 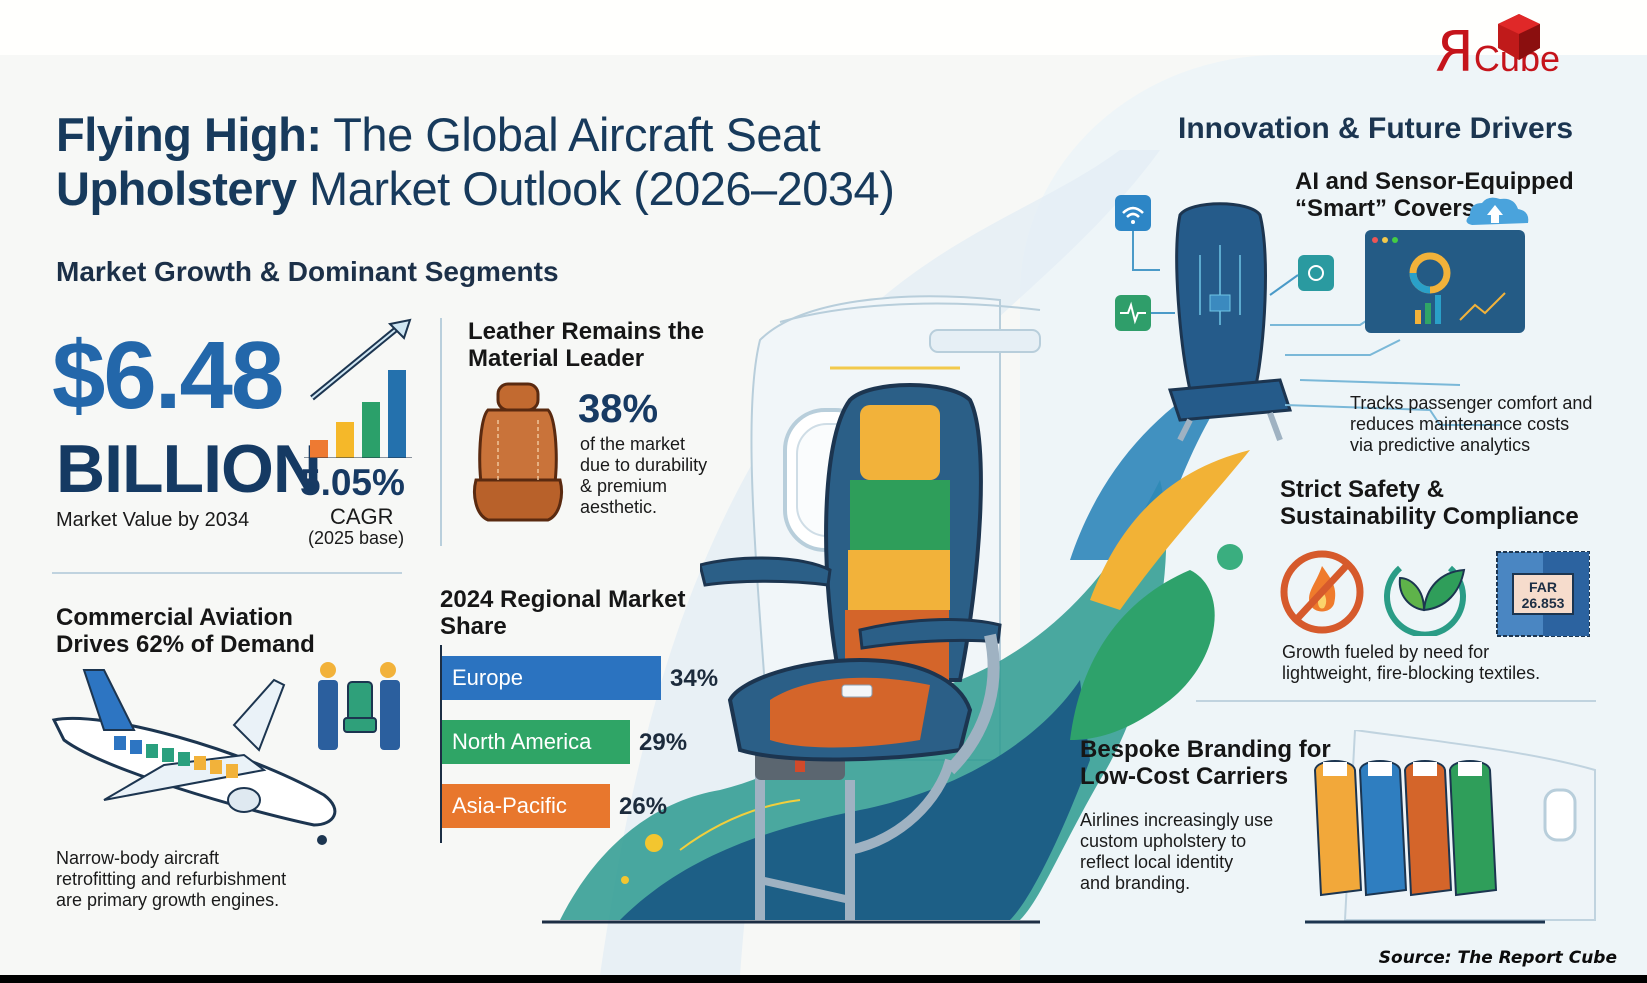 What do you see at coordinates (823, 27) in the screenshot?
I see `top-strip` at bounding box center [823, 27].